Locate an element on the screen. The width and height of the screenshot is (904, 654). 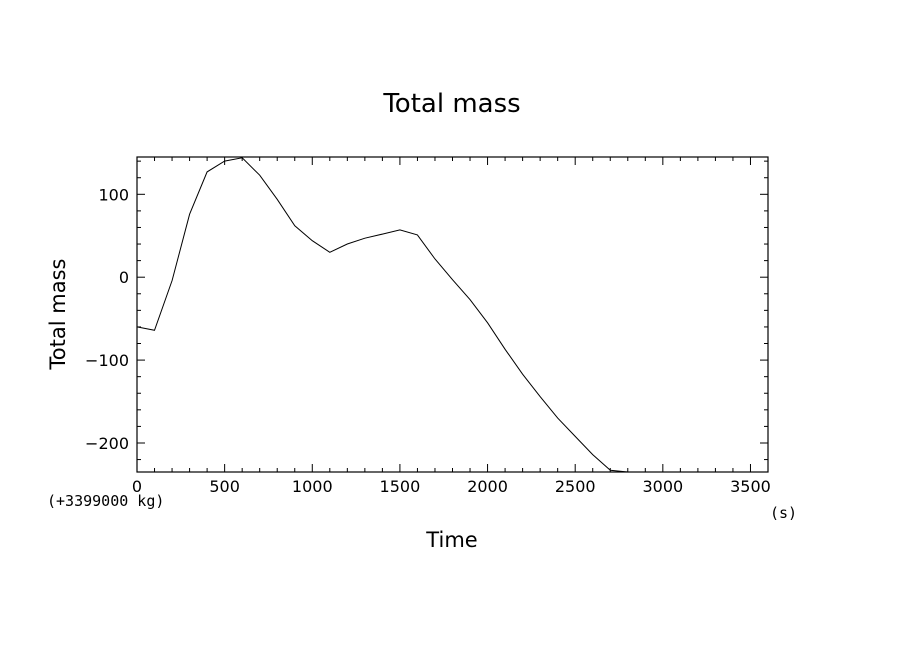
x-tick-label: 500 is located at coordinates (224, 486).